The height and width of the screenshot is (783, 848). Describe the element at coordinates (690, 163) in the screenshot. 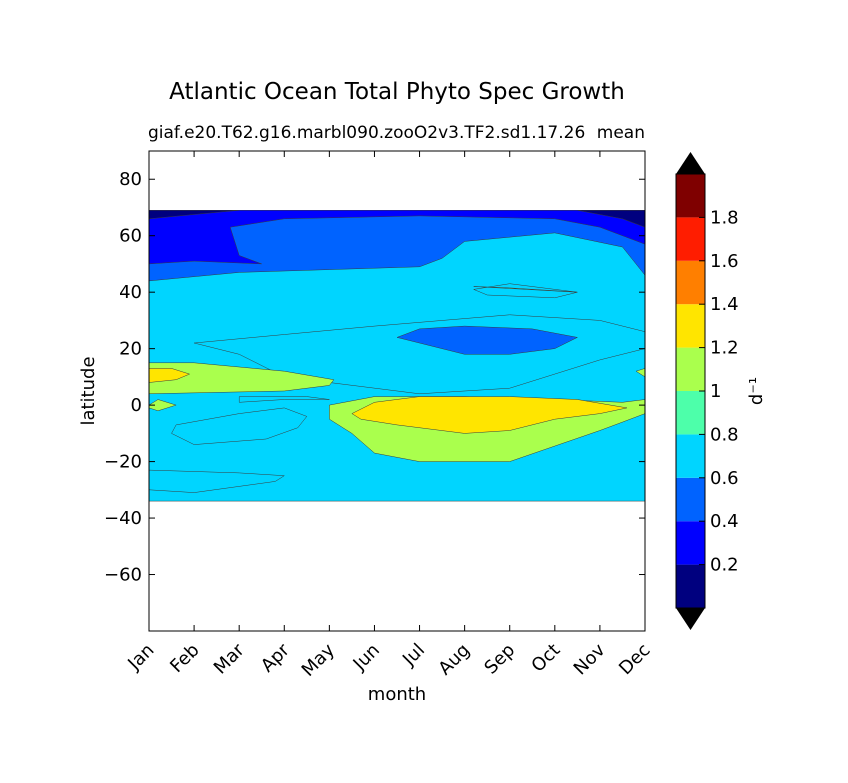

I see `colorbar-extend-top` at that location.